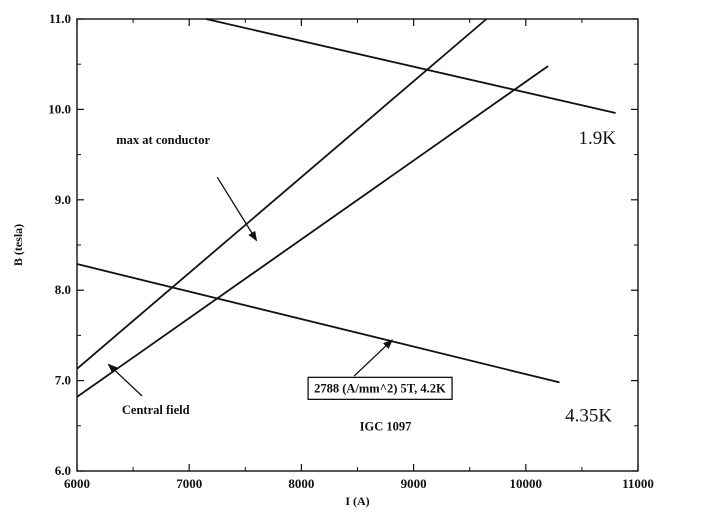 This screenshot has height=516, width=703. I want to click on y-tick-label: 10.0, so click(59, 108).